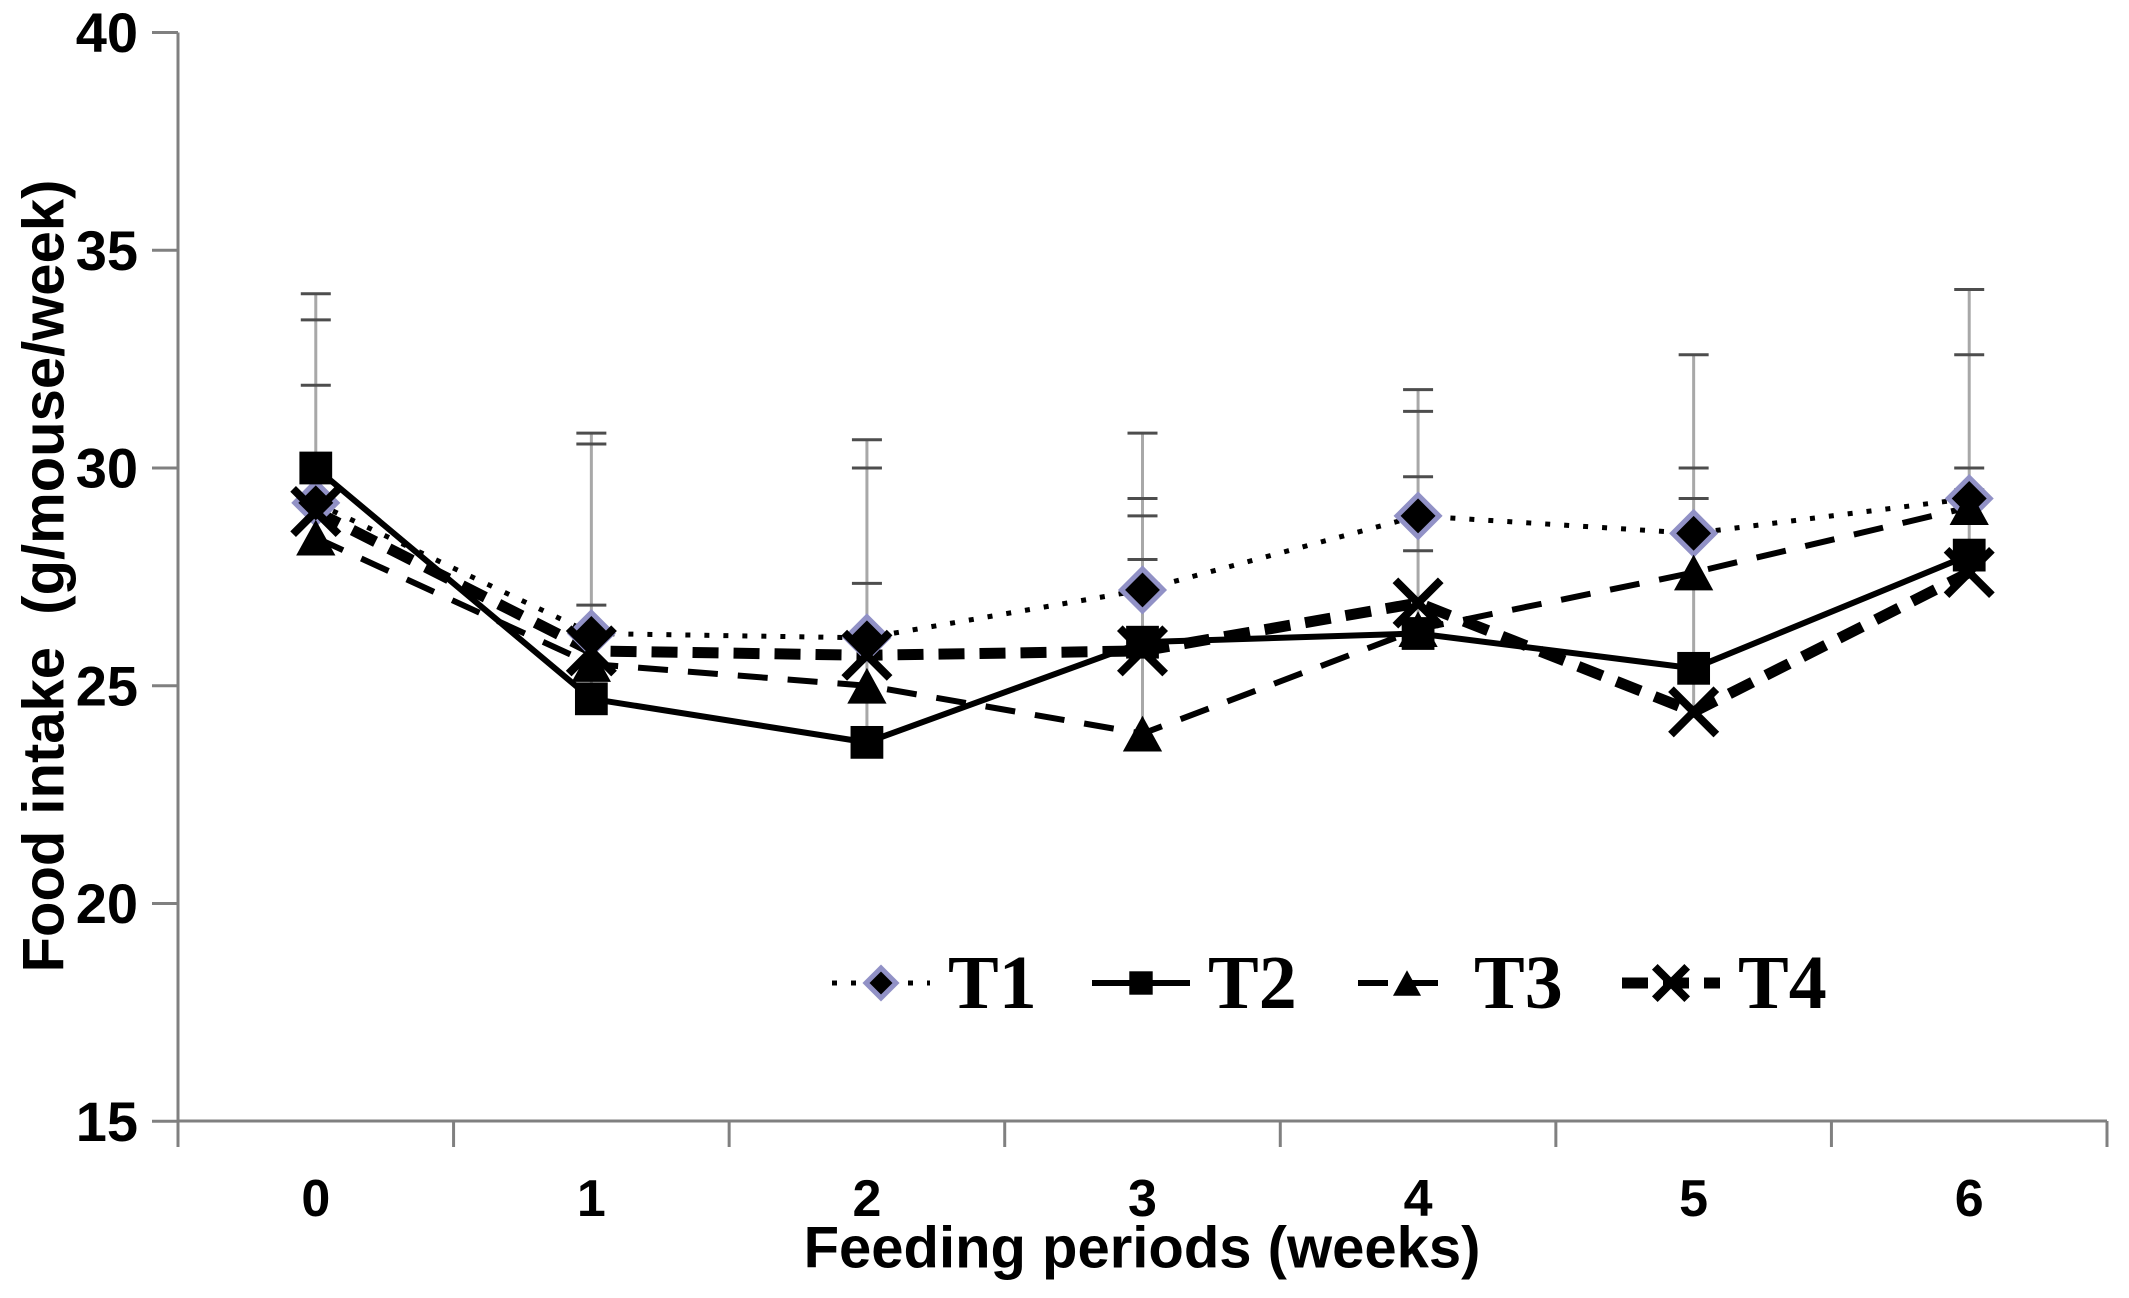 Image resolution: width=2129 pixels, height=1298 pixels. What do you see at coordinates (107, 685) in the screenshot?
I see `y-tick-label: 25` at bounding box center [107, 685].